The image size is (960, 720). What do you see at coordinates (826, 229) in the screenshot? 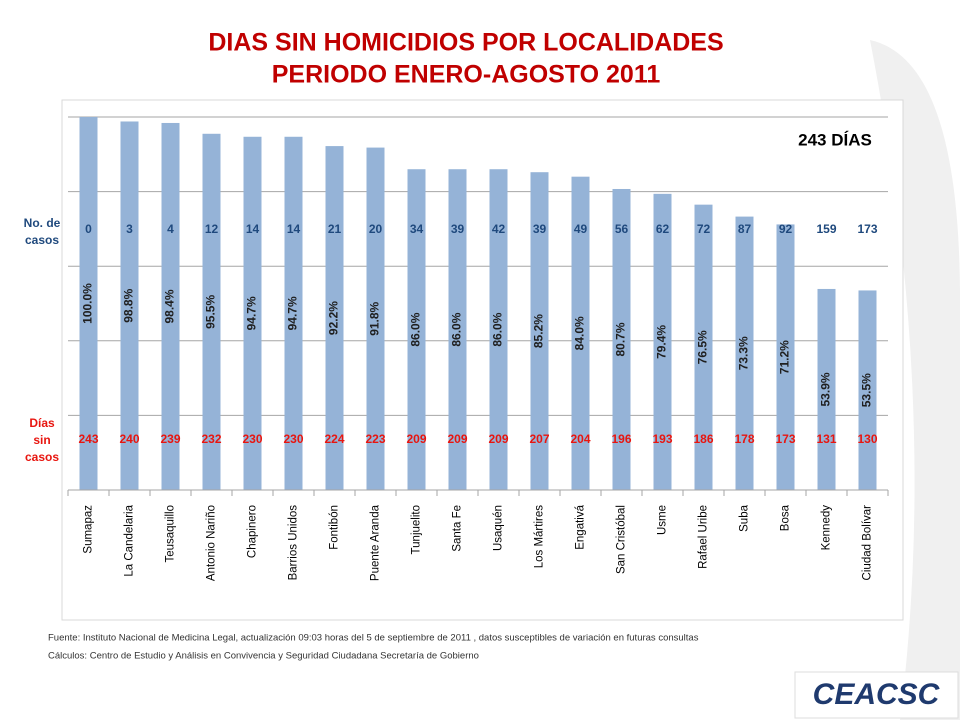
I see `row-value: 159` at bounding box center [826, 229].